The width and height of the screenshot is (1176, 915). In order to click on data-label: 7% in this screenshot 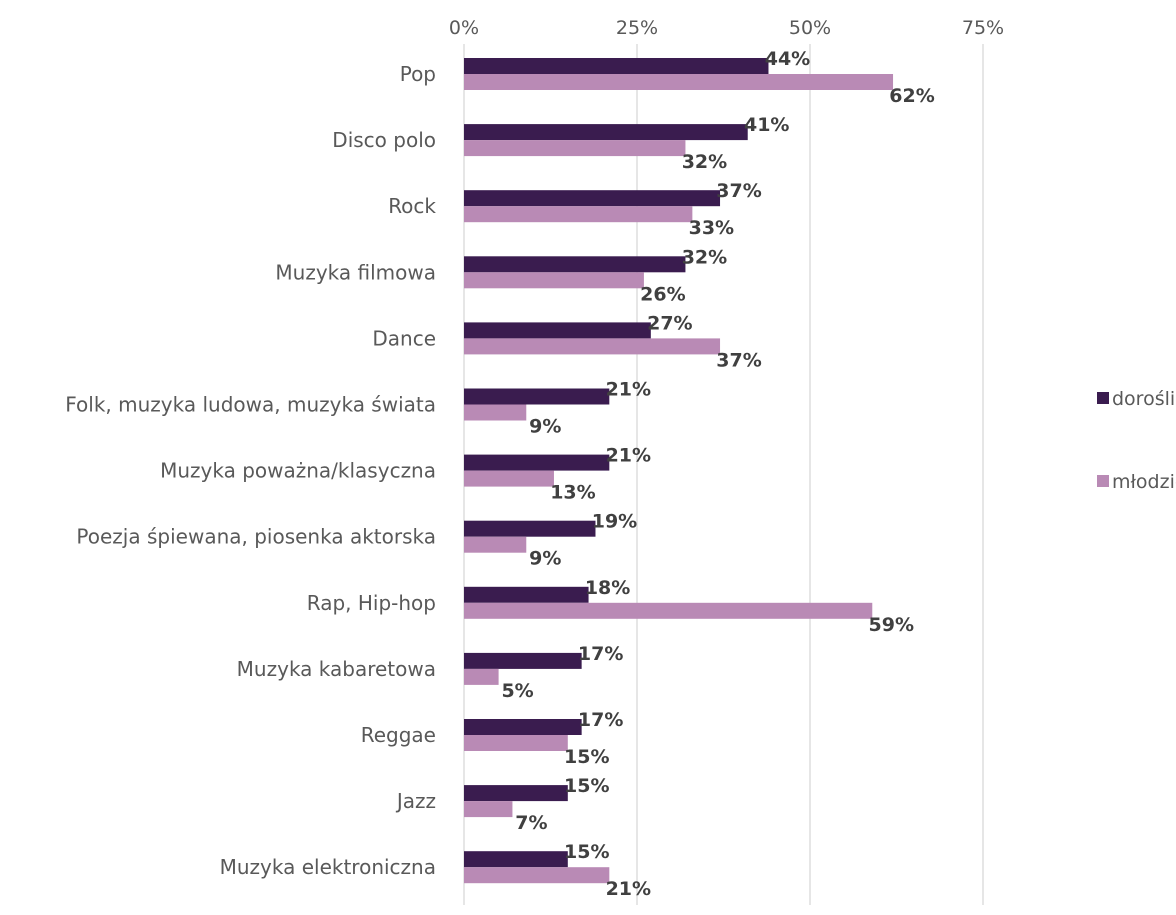, I will do `click(531, 823)`.